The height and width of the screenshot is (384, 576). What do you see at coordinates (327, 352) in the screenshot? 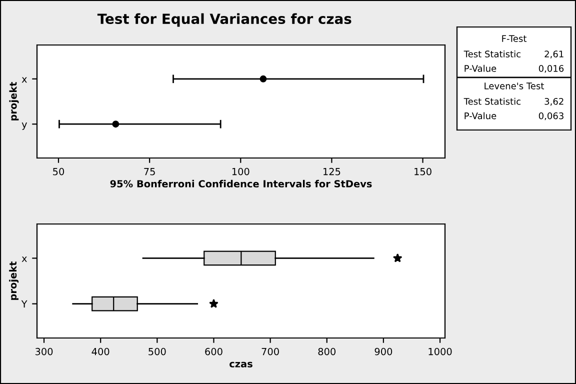
I see `x-tick-label: 800` at bounding box center [327, 352].